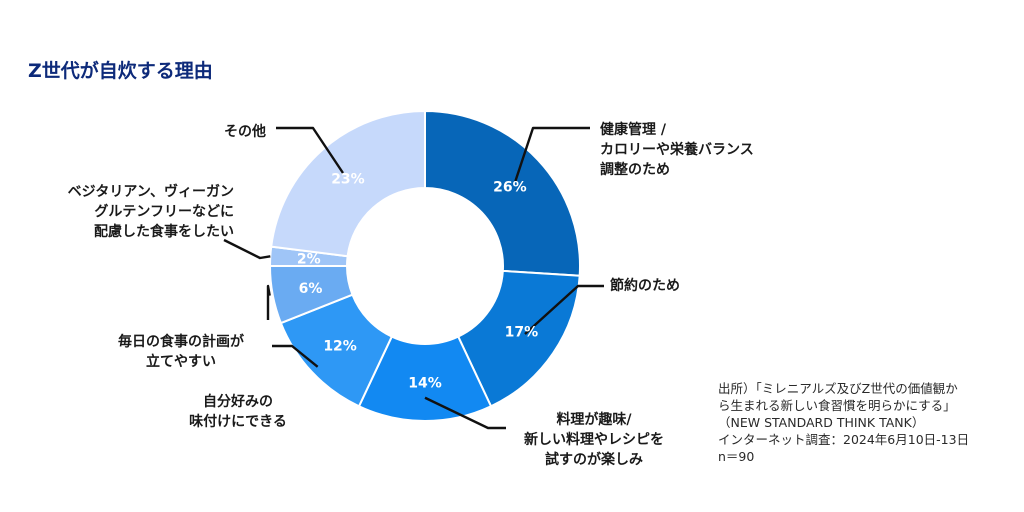  I want to click on slice-label-line: 毎日の食事の計画が, so click(181, 342).